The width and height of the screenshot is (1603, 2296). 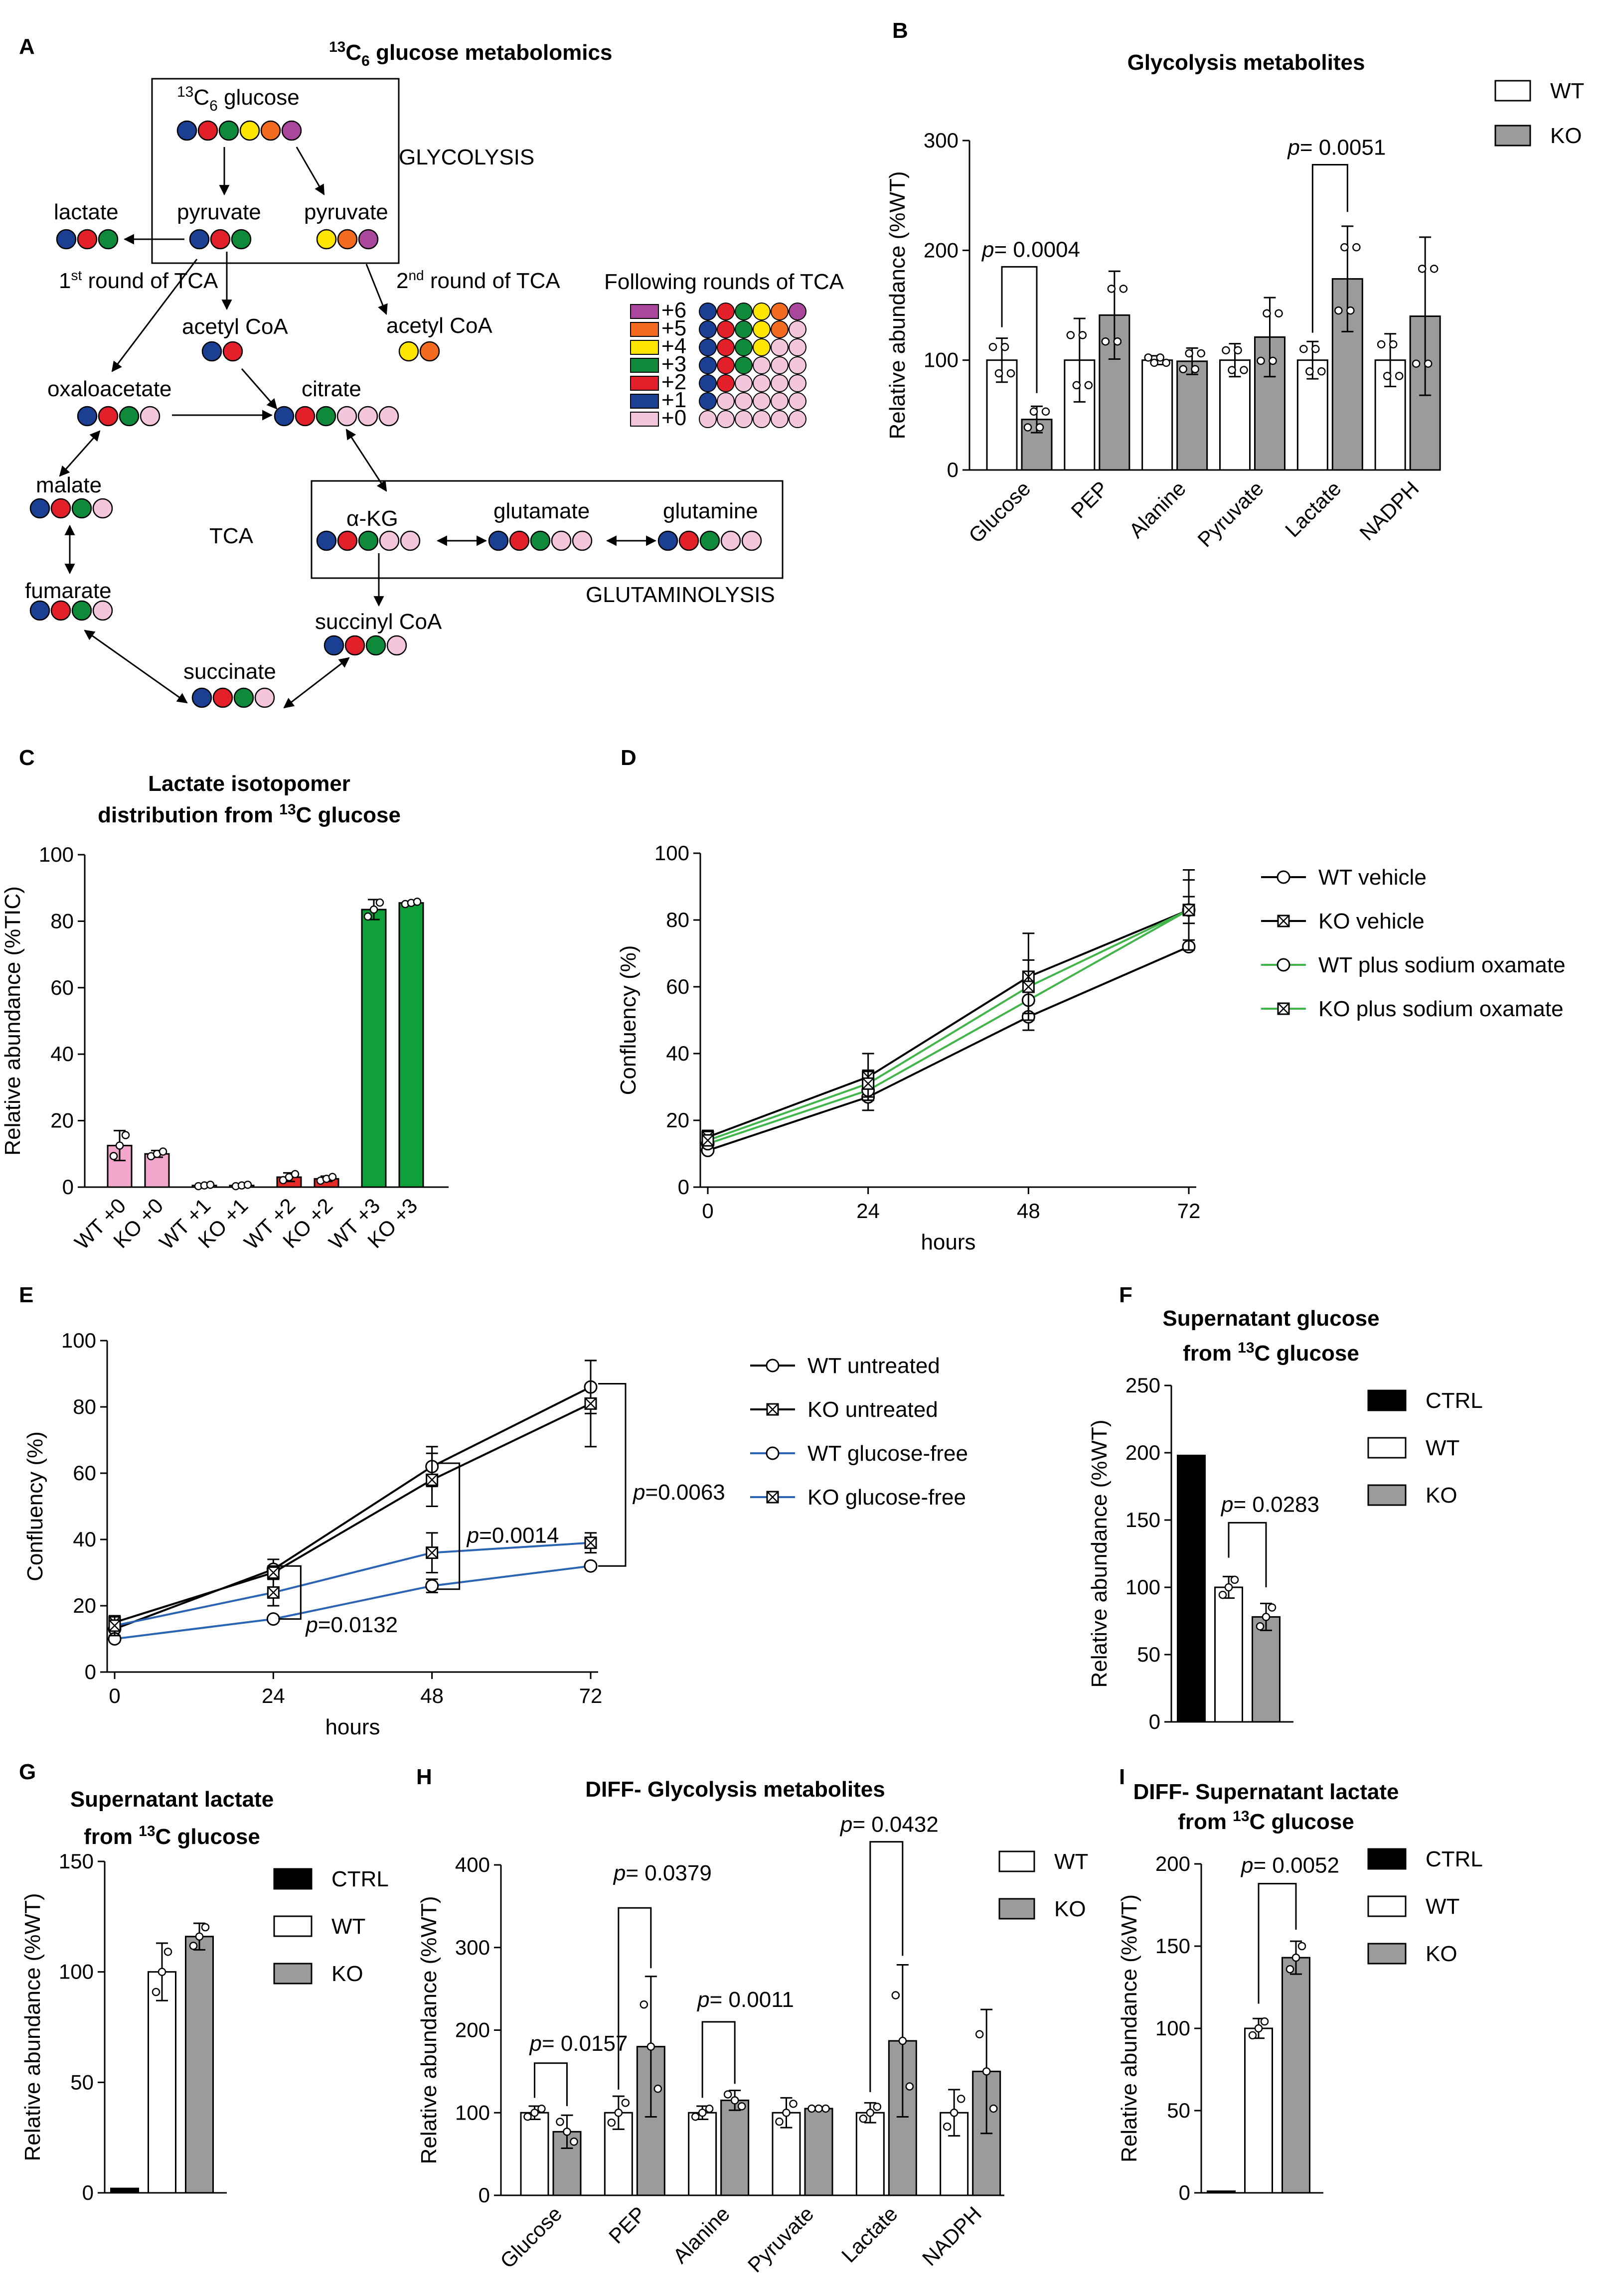 I want to click on glucose-molecule, so click(x=239, y=131).